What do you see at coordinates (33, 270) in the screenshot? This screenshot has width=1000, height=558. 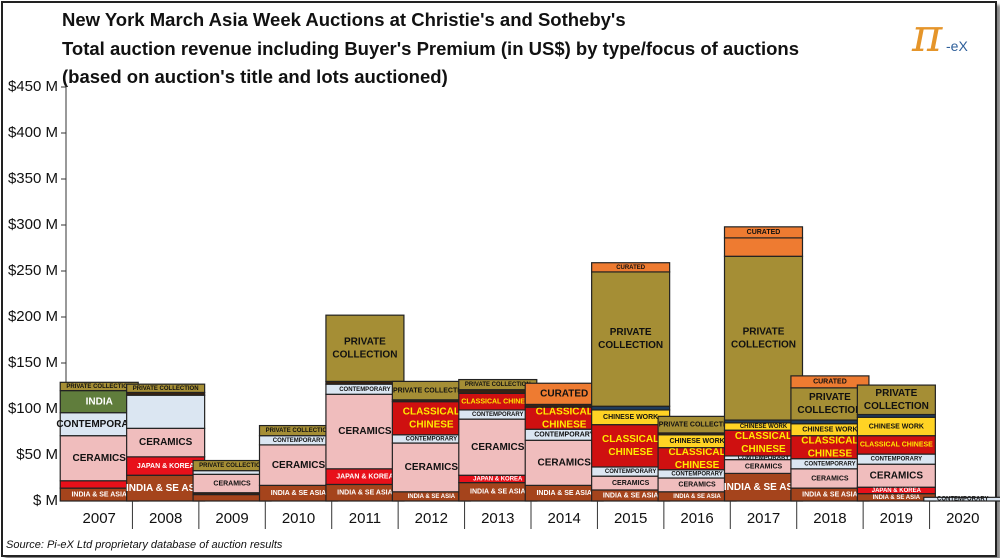 I see `y-tick-label: $250 M` at bounding box center [33, 270].